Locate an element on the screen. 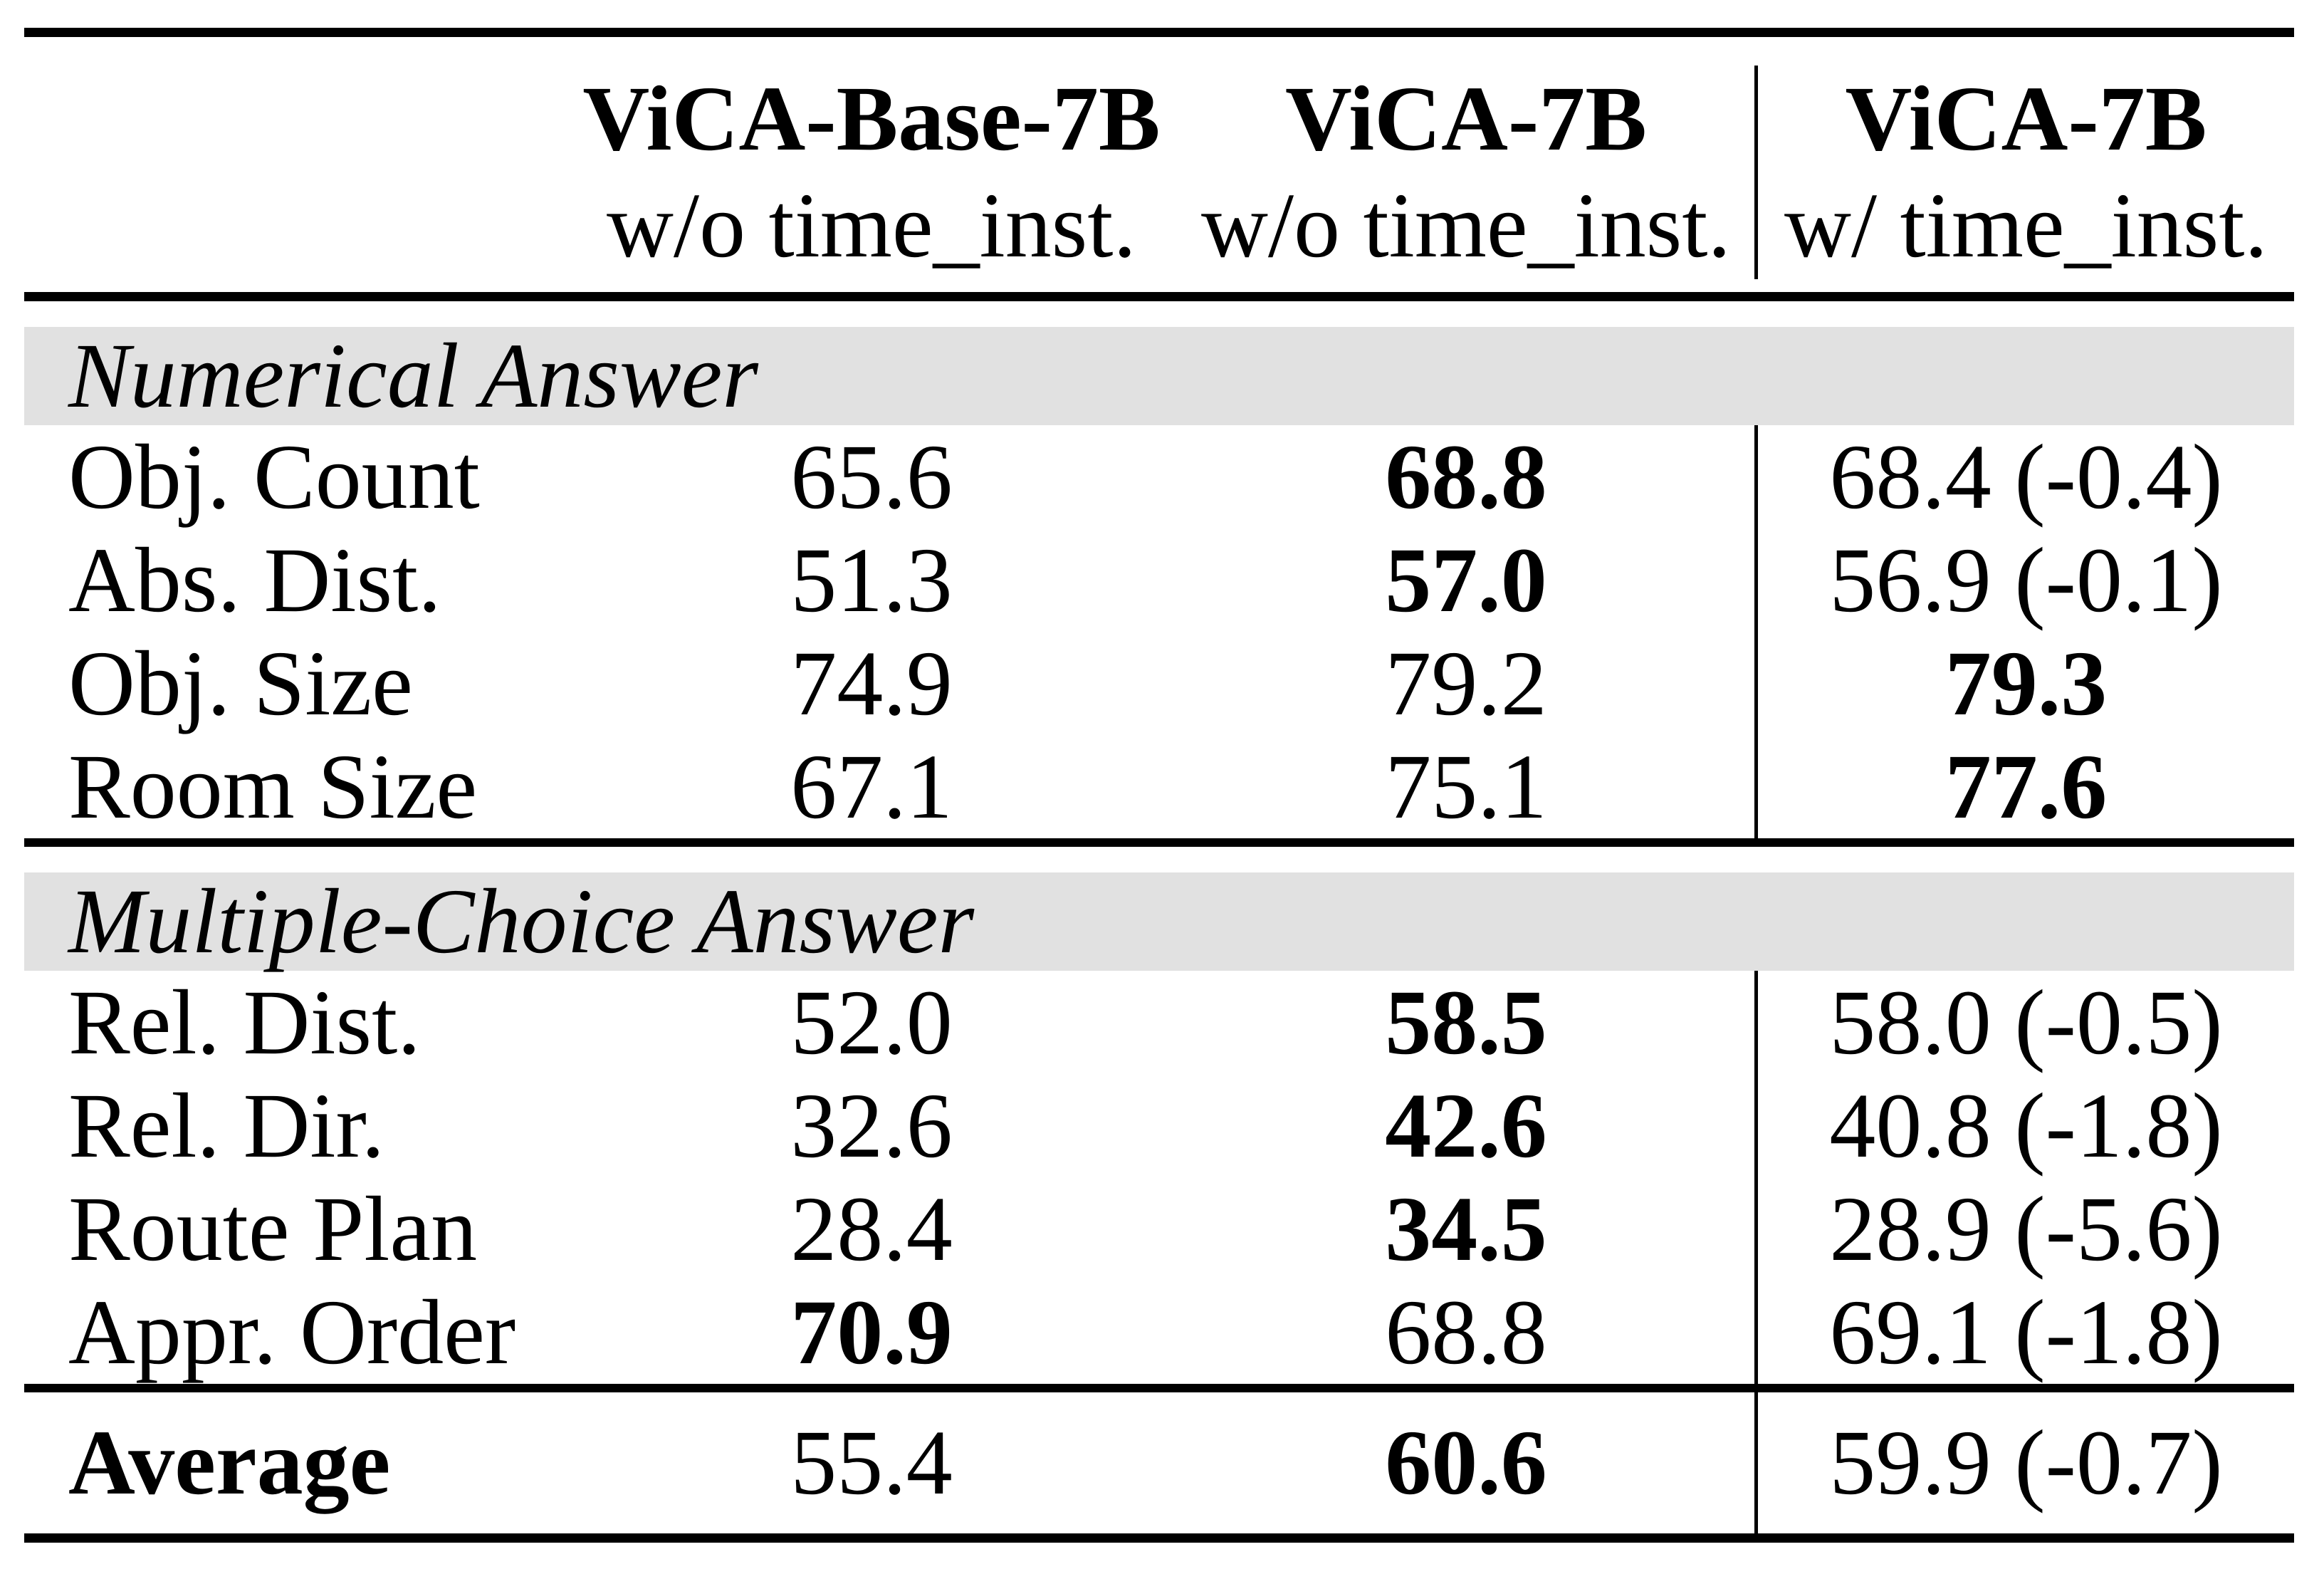 The image size is (2324, 1574). section-title: Multiple-Choice Answer is located at coordinates (521, 921).